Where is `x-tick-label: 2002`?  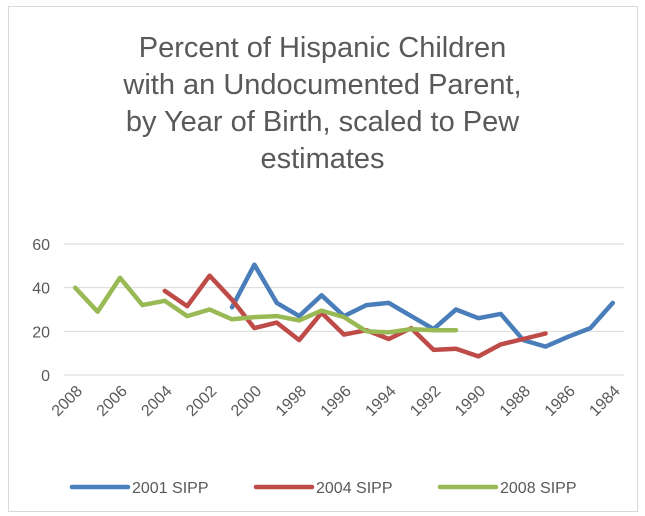 x-tick-label: 2002 is located at coordinates (201, 401).